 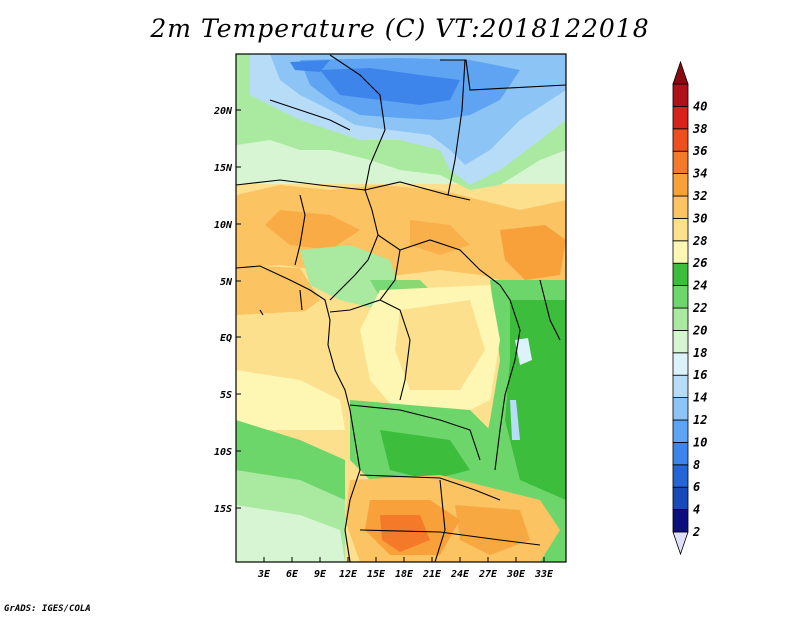 I want to click on lat-label: 20N, so click(x=223, y=111).